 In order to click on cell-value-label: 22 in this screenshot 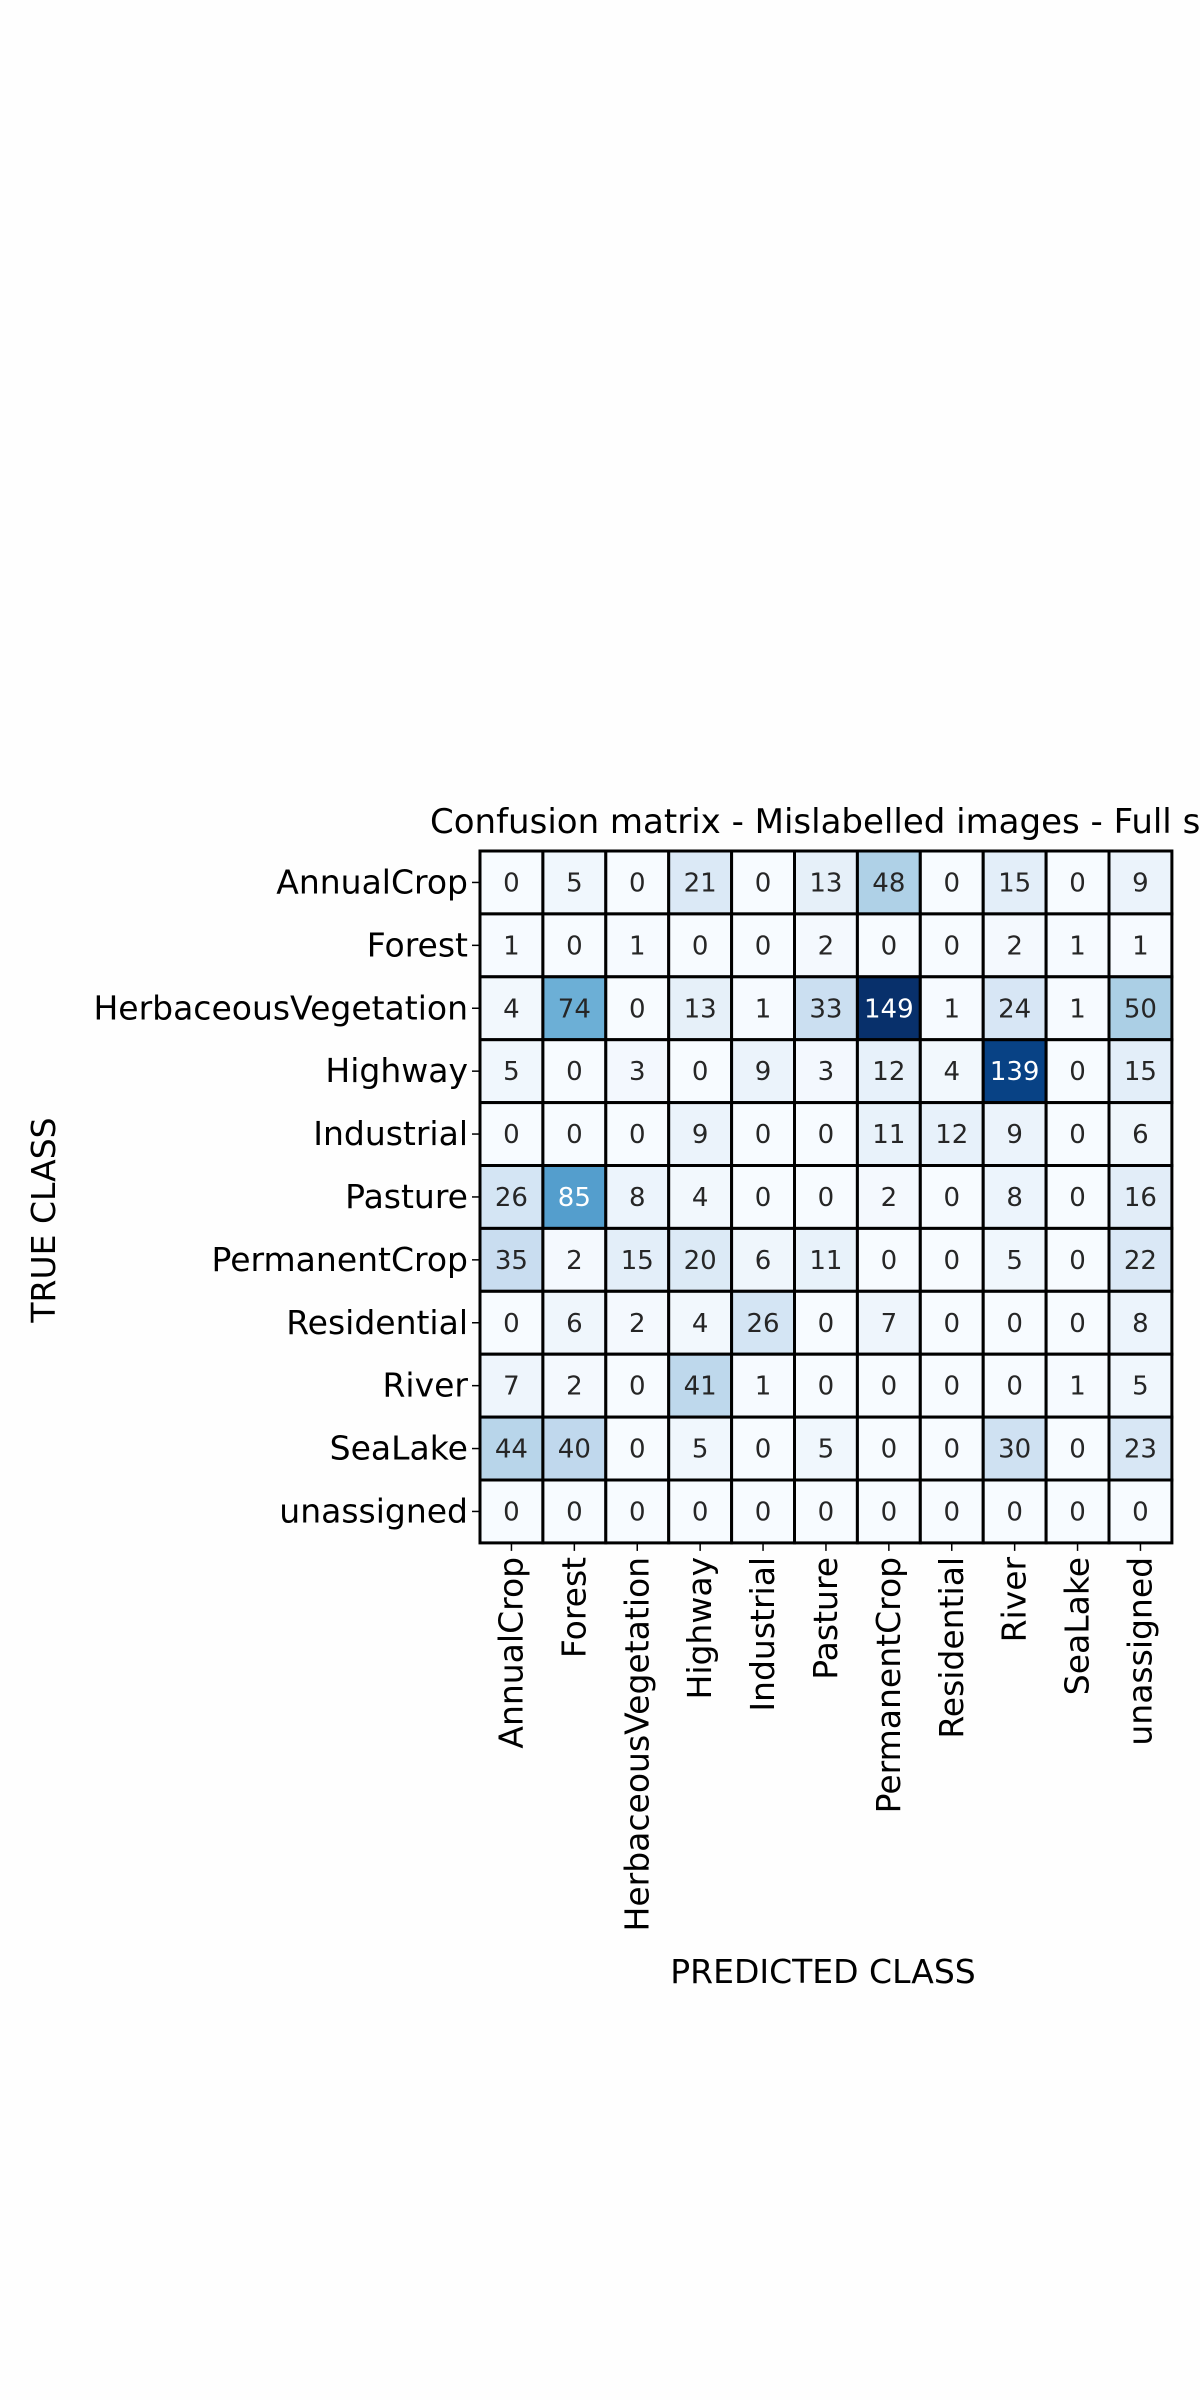, I will do `click(1140, 1261)`.